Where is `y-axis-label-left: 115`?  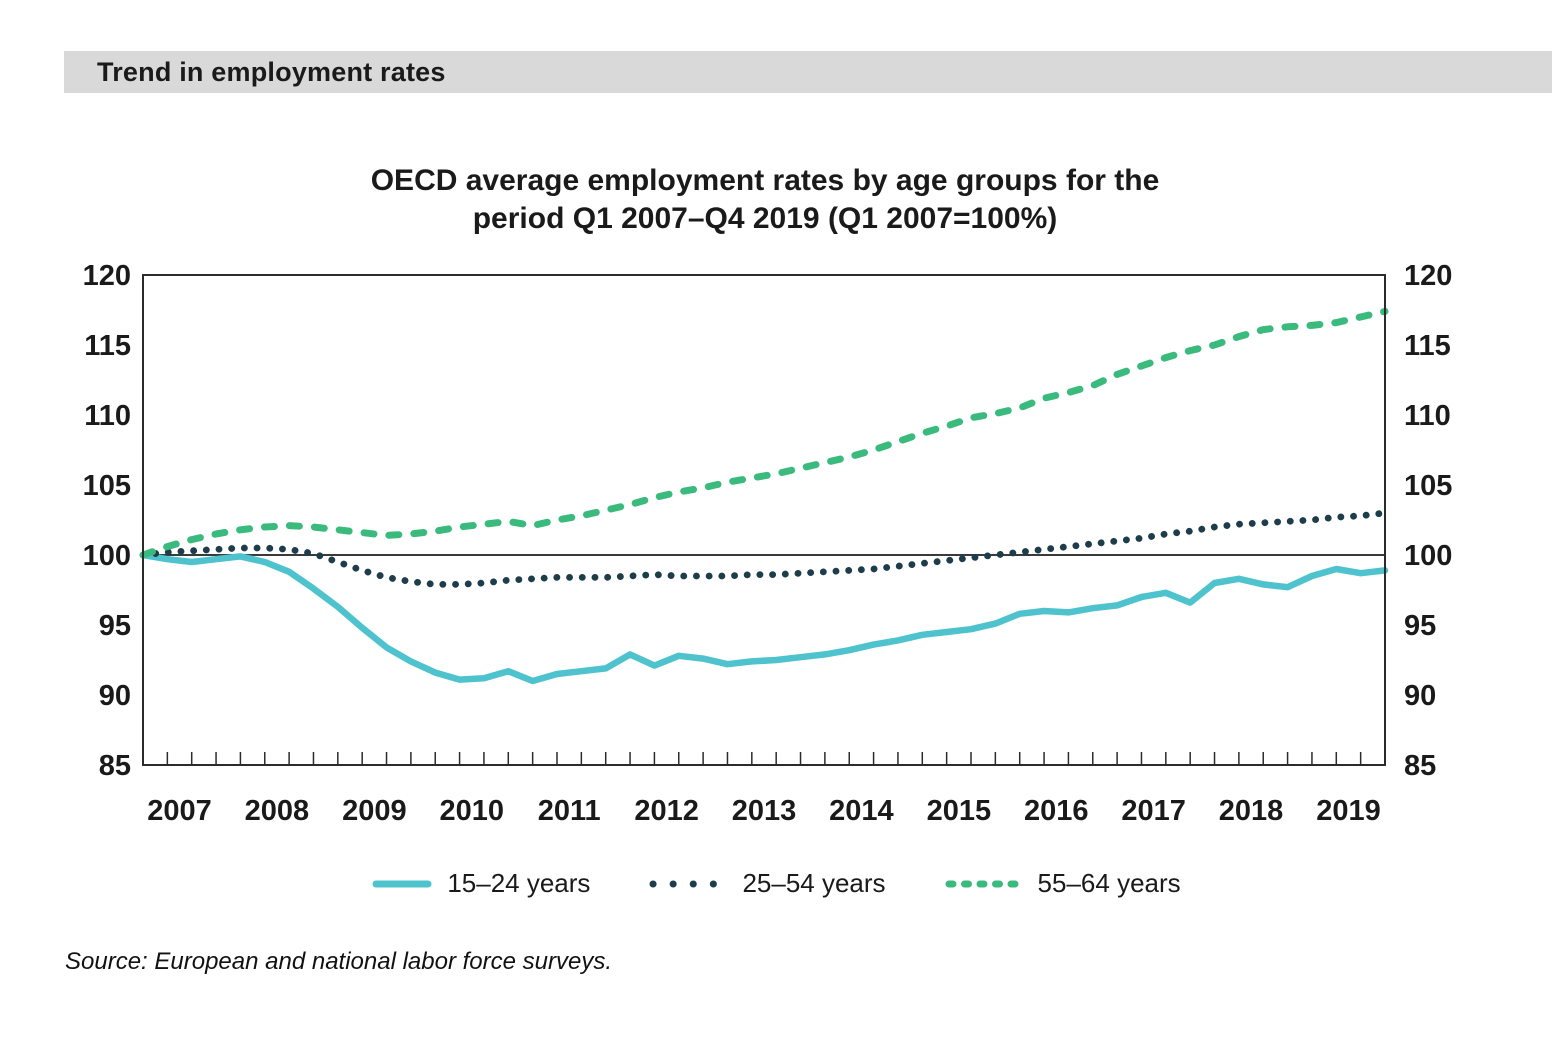 y-axis-label-left: 115 is located at coordinates (107, 346).